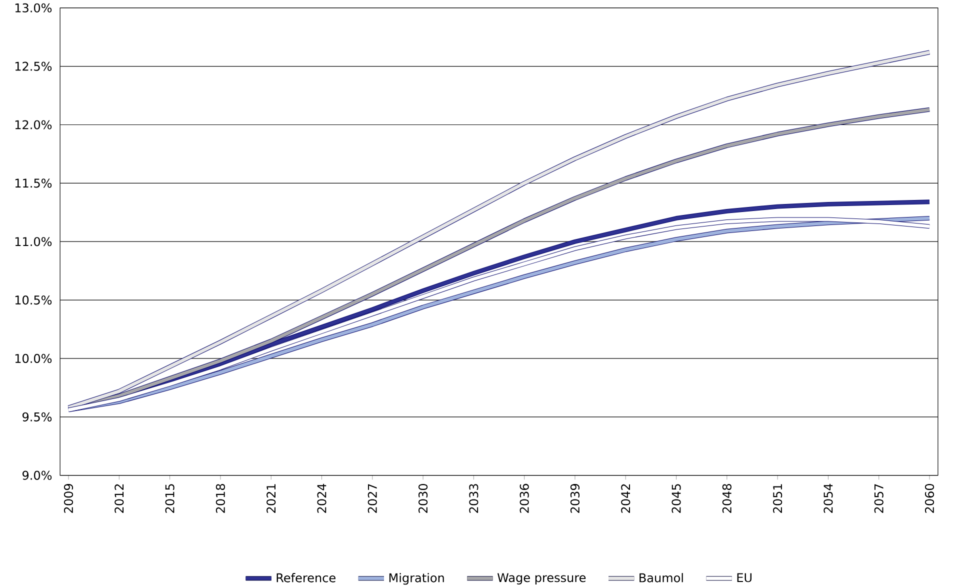 This screenshot has height=588, width=976. I want to click on legend-label: Reference, so click(306, 577).